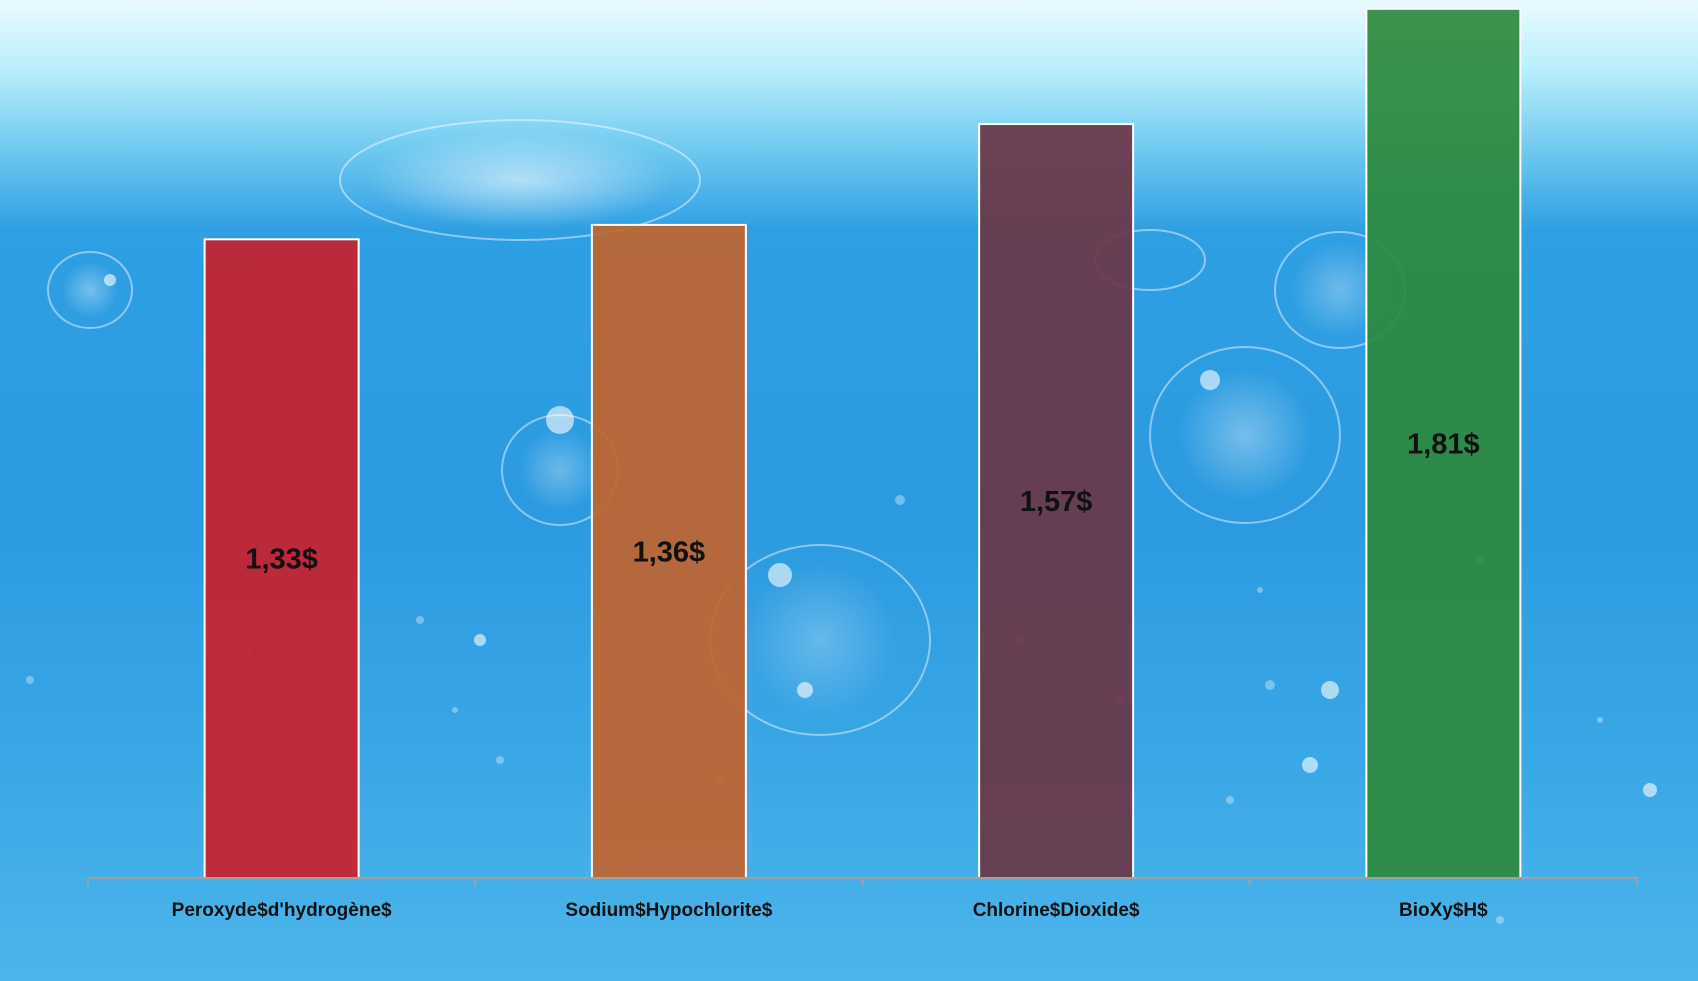  I want to click on x-tick-label: Peroxyde$d'hydrogène$, so click(282, 910).